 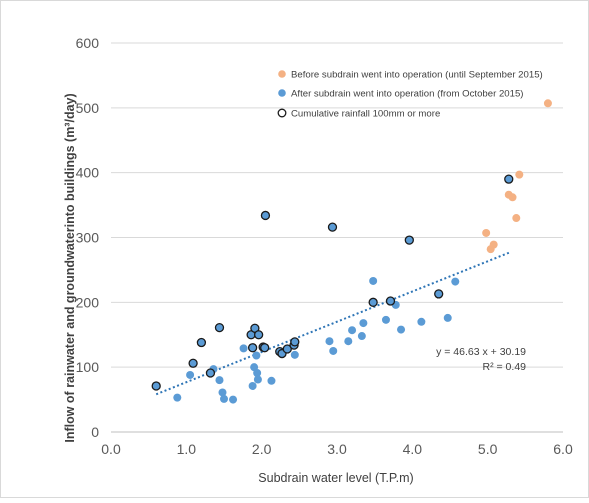 What do you see at coordinates (413, 449) in the screenshot?
I see `x-tick-label: 4.0` at bounding box center [413, 449].